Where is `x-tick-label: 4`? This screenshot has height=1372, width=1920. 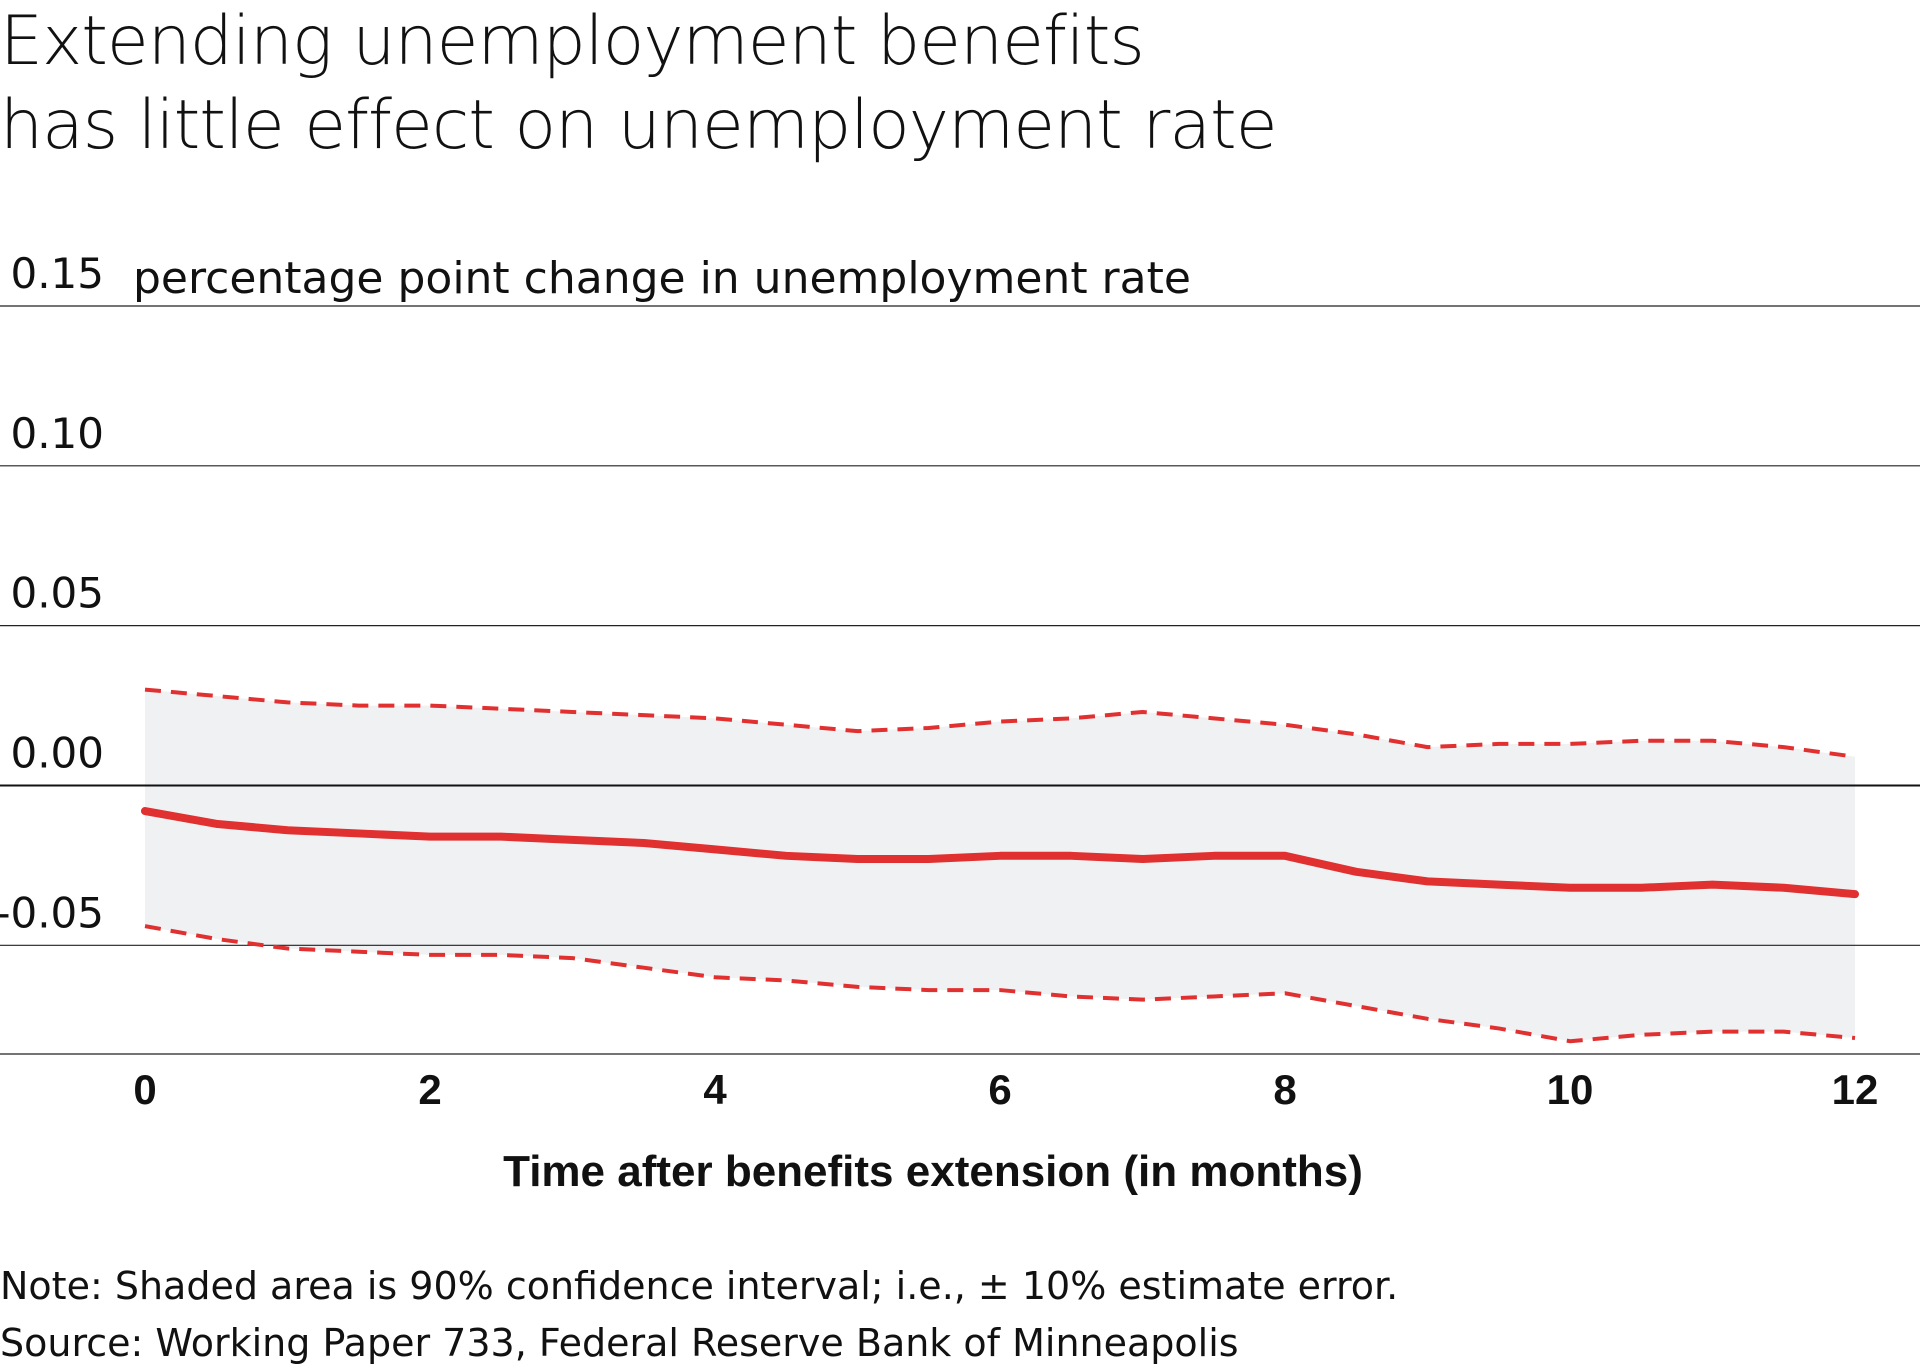 x-tick-label: 4 is located at coordinates (715, 1089).